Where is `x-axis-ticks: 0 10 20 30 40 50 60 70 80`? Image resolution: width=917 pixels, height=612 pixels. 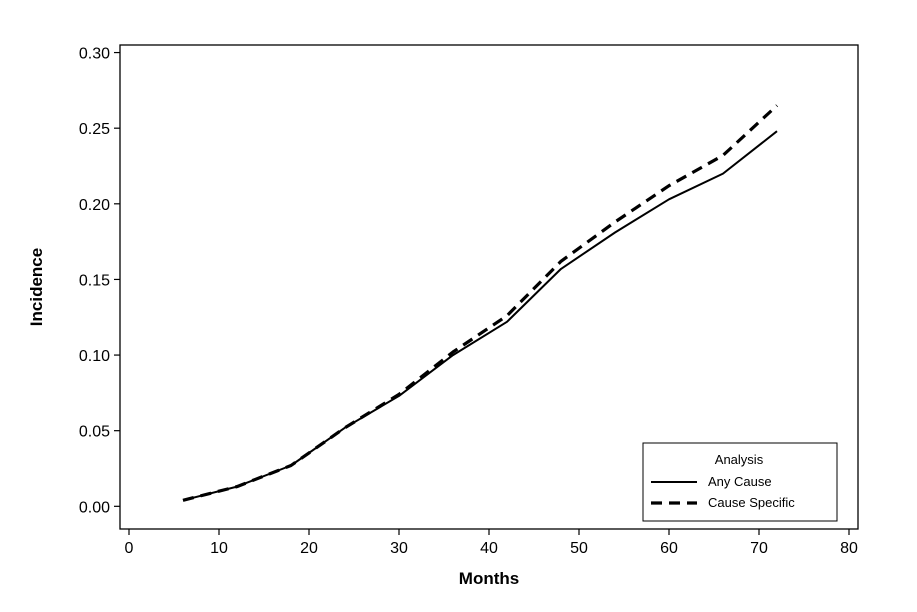 x-axis-ticks: 0 10 20 30 40 50 60 70 80 is located at coordinates (491, 543).